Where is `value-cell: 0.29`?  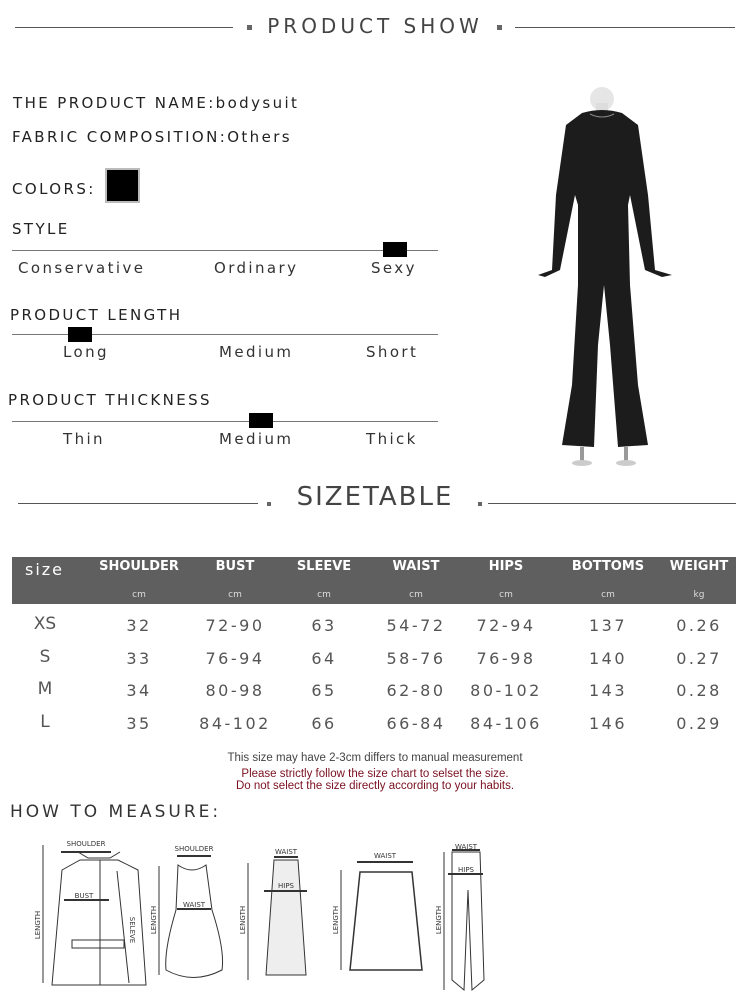
value-cell: 0.29 is located at coordinates (699, 723).